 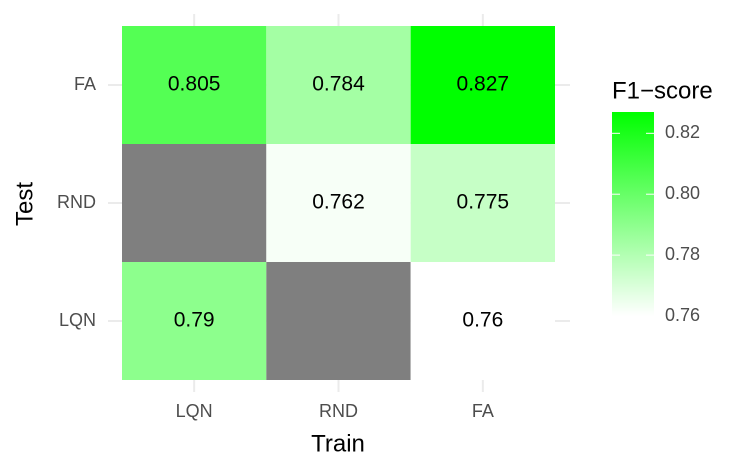 What do you see at coordinates (85, 84) in the screenshot?
I see `y-tick-label: FA` at bounding box center [85, 84].